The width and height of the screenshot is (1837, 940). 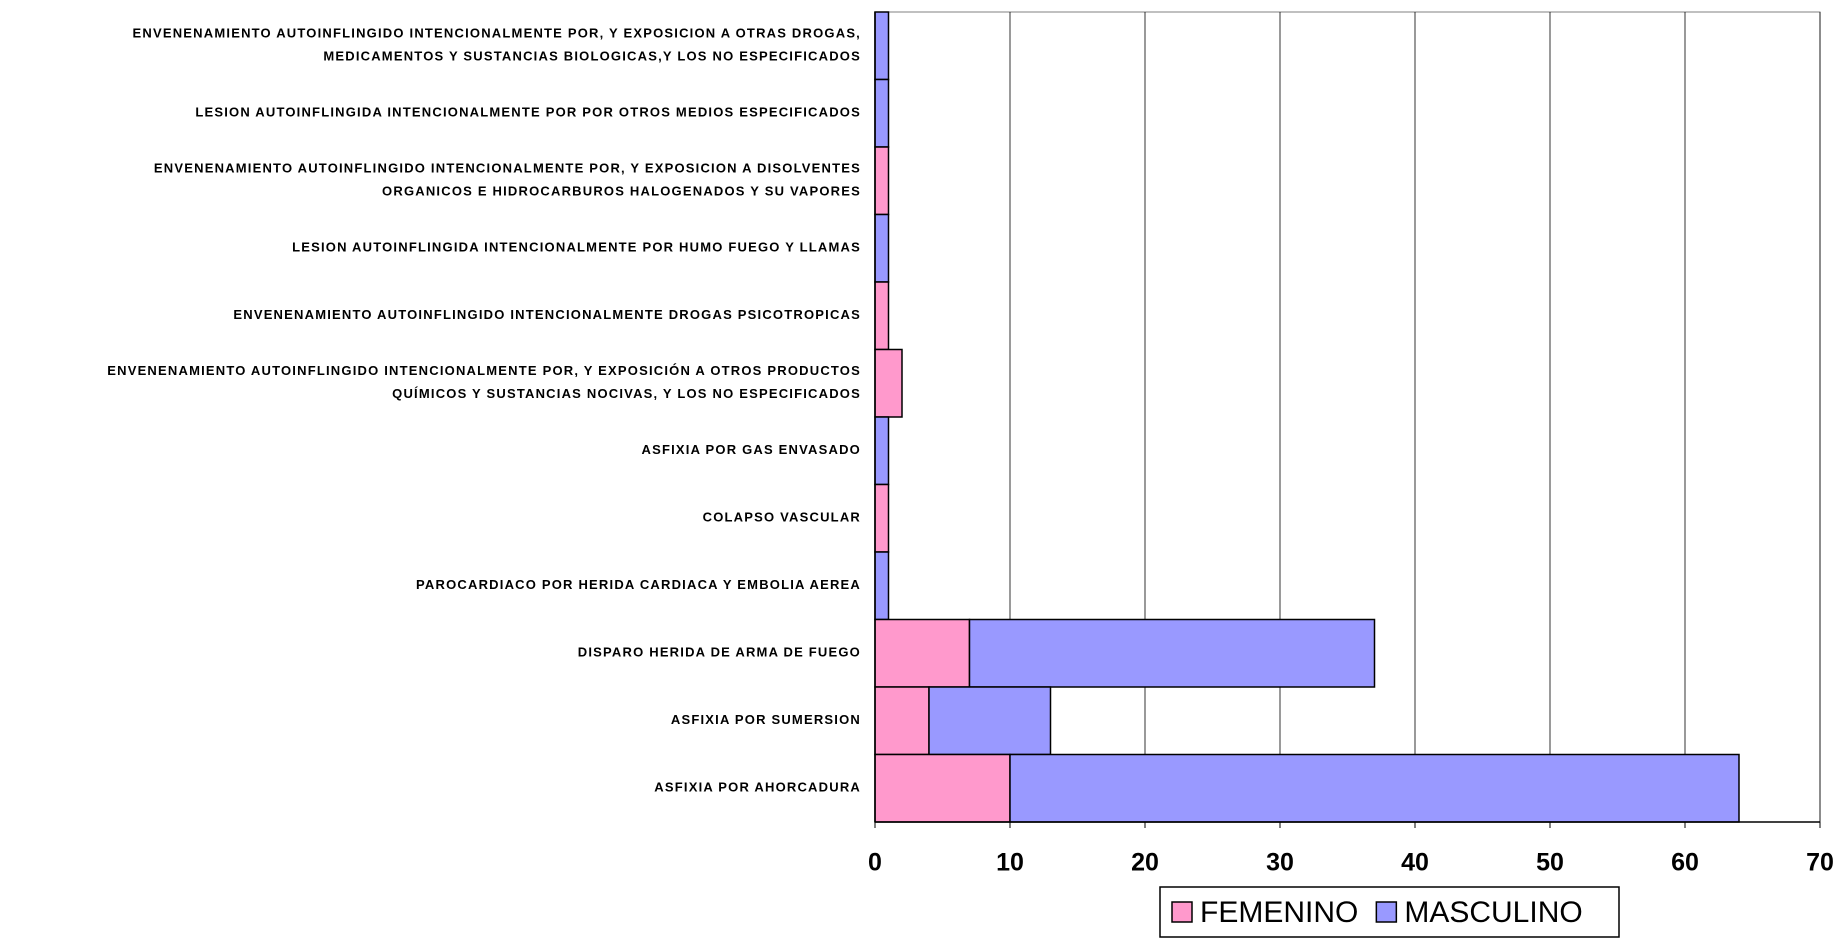 What do you see at coordinates (782, 517) in the screenshot?
I see `y-tick-label: COLAPSO VASCULAR` at bounding box center [782, 517].